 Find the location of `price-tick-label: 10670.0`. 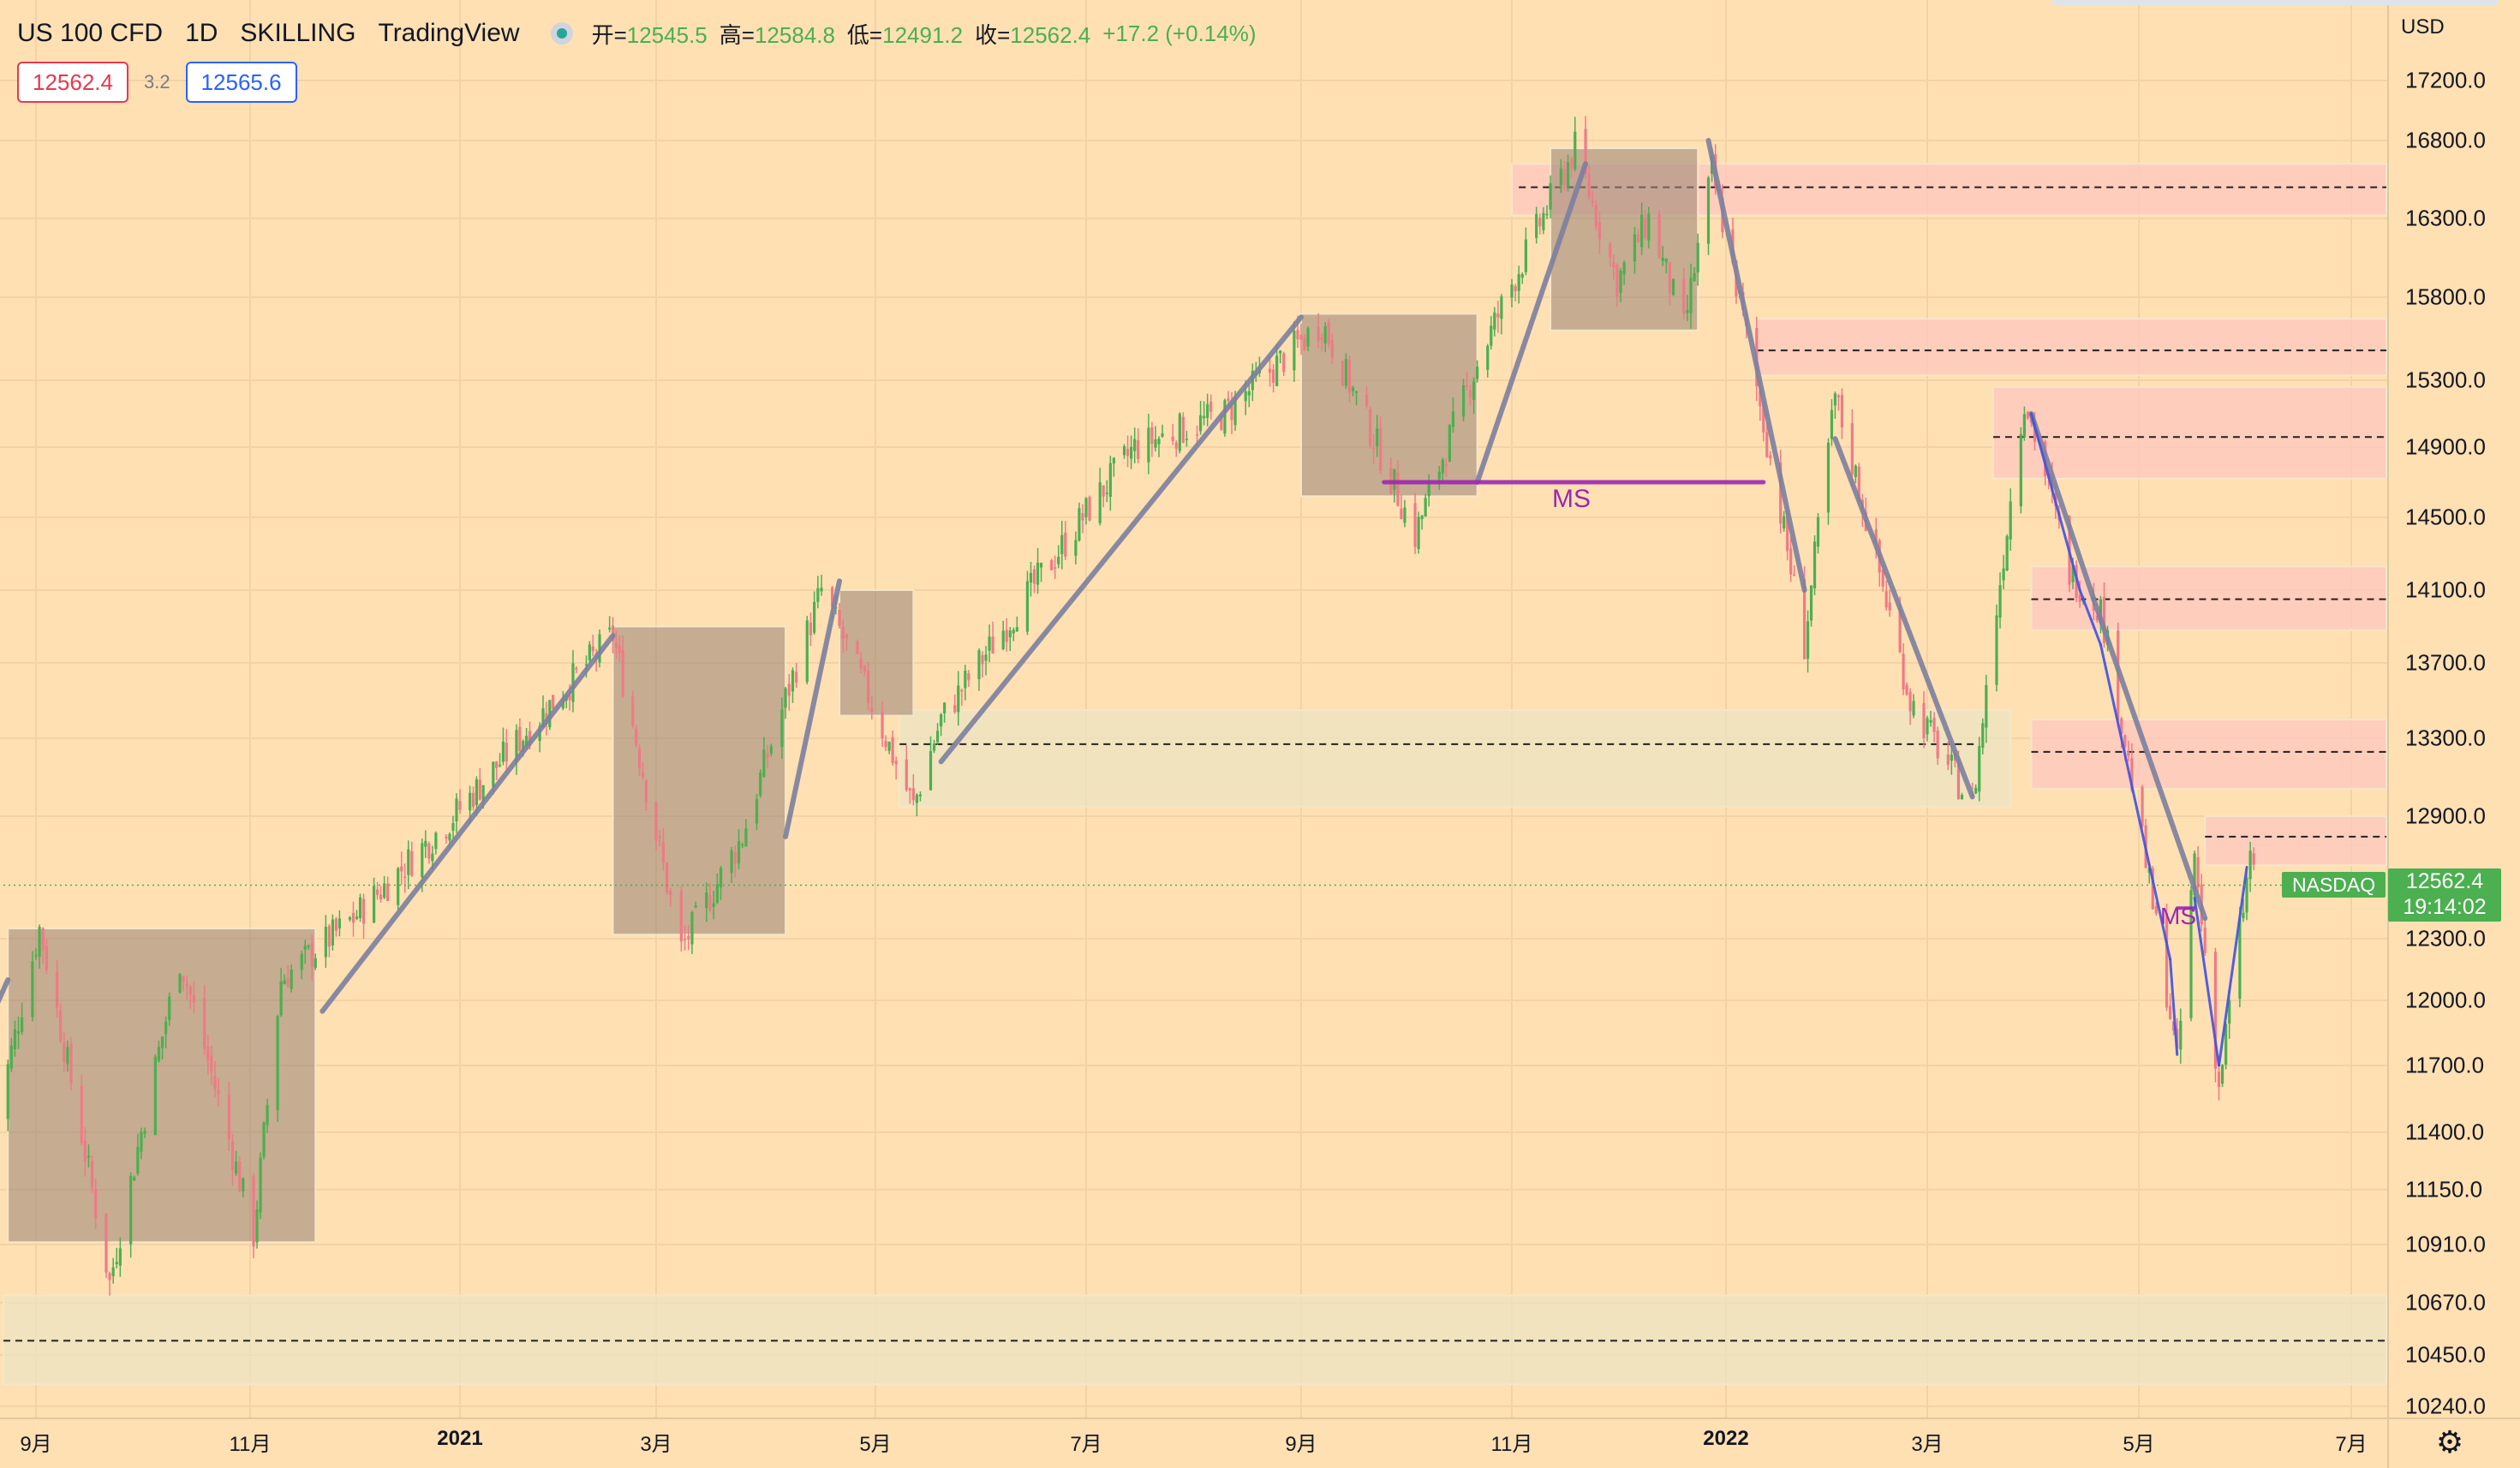

price-tick-label: 10670.0 is located at coordinates (2445, 1302).